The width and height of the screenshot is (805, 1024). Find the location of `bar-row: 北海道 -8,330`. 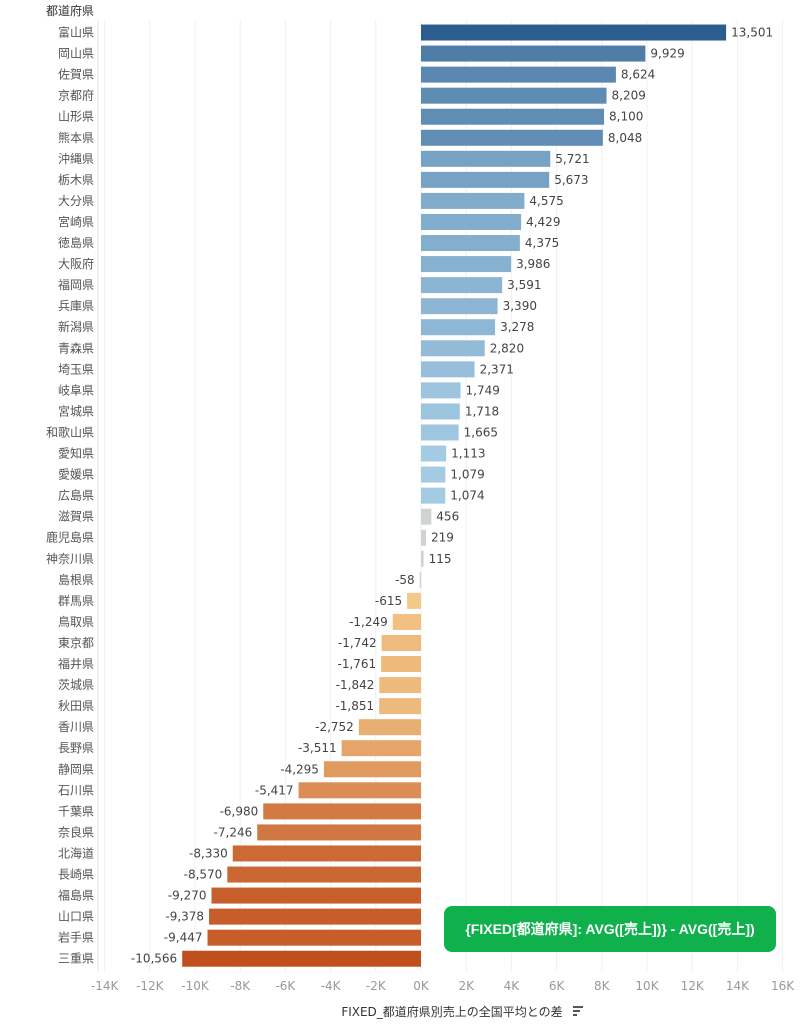

bar-row: 北海道 -8,330 is located at coordinates (239, 853).